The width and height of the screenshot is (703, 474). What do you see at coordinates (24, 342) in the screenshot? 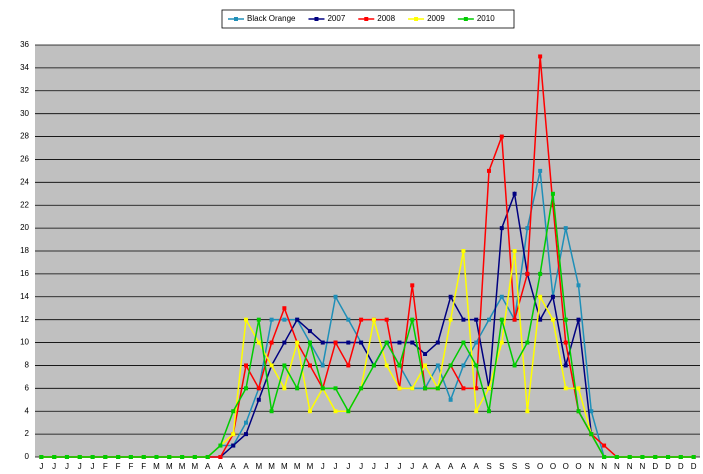
I see `y-tick-label: 10` at bounding box center [24, 342].